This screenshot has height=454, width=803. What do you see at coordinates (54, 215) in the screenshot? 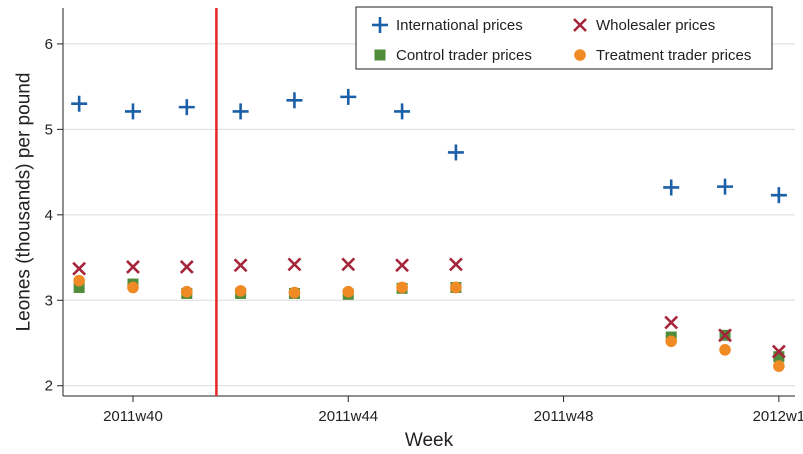
I see `y-axis-ticks: 2 3 4 5 6` at bounding box center [54, 215].